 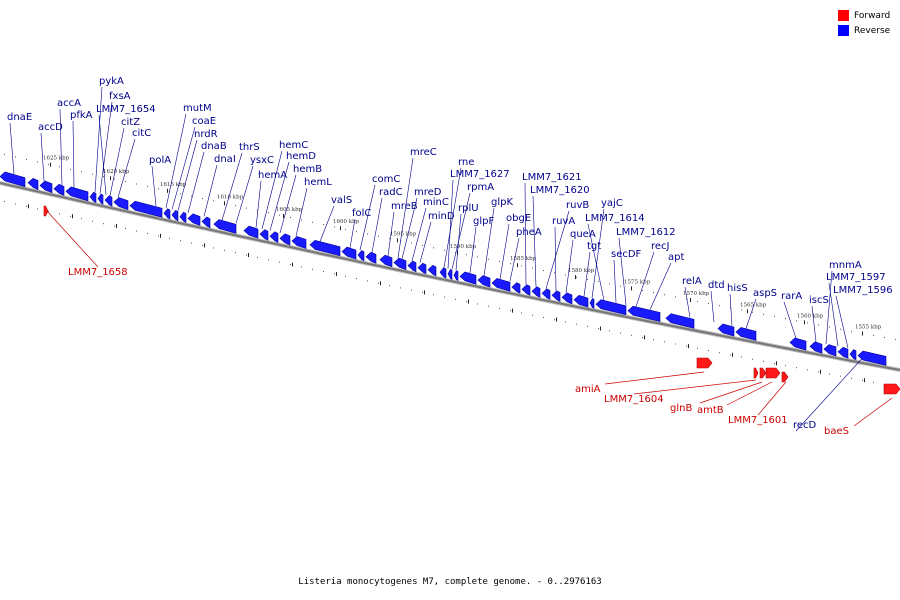 What do you see at coordinates (230, 197) in the screenshot?
I see `kbp-tick-label: 1610 kbp` at bounding box center [230, 197].